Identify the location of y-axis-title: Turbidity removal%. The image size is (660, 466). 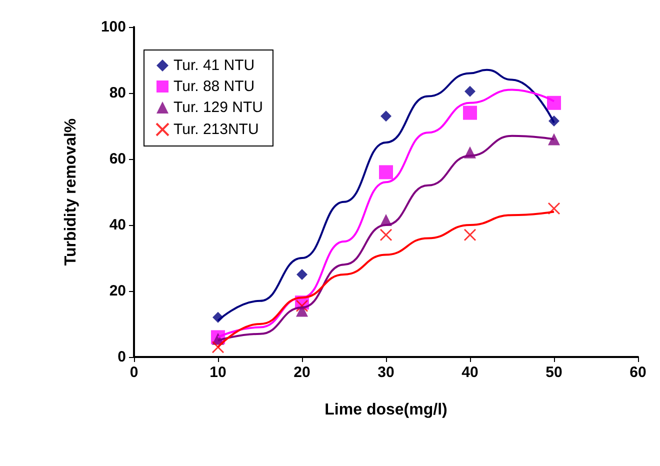
(71, 192).